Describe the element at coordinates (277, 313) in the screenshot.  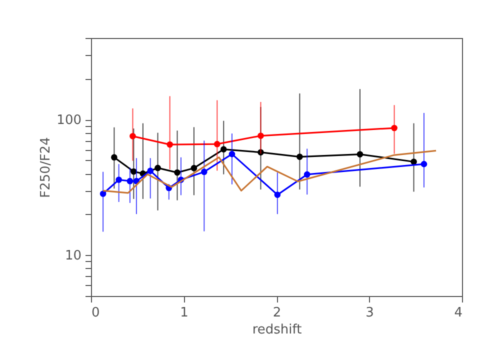
I see `x-tick-label: 2` at that location.